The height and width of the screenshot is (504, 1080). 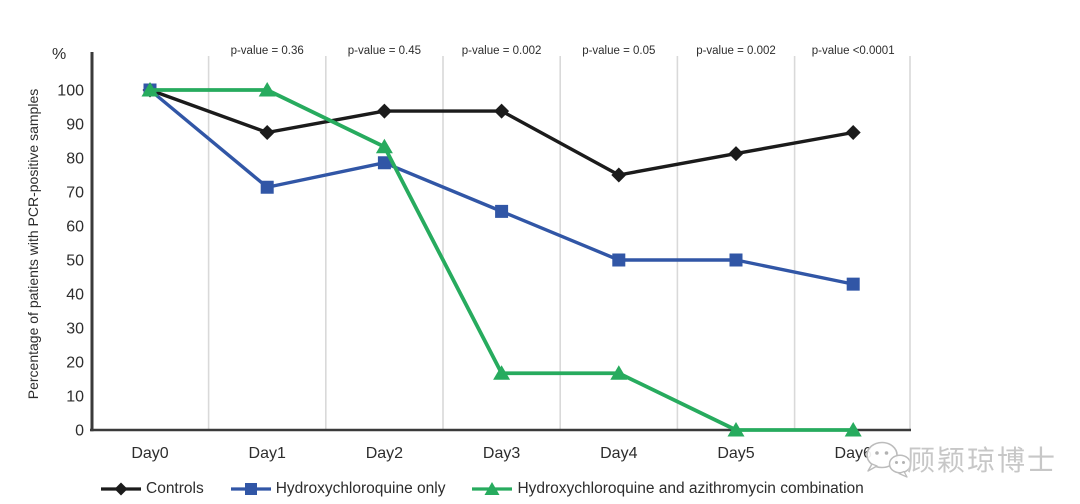 I want to click on y-tick-label: 70, so click(x=75, y=193).